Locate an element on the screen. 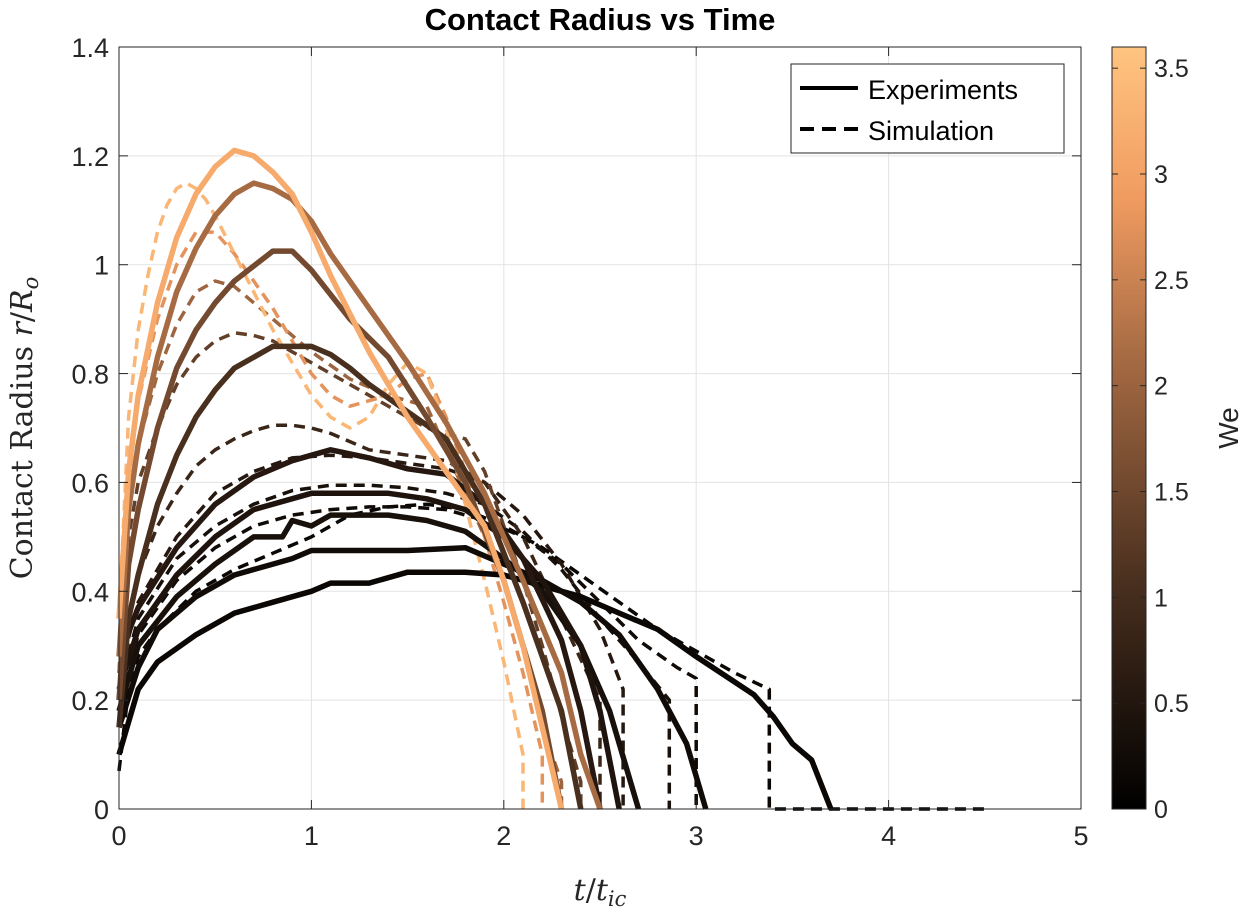 The width and height of the screenshot is (1243, 916). colorbar-tick-label: 3.5 is located at coordinates (1171, 69).